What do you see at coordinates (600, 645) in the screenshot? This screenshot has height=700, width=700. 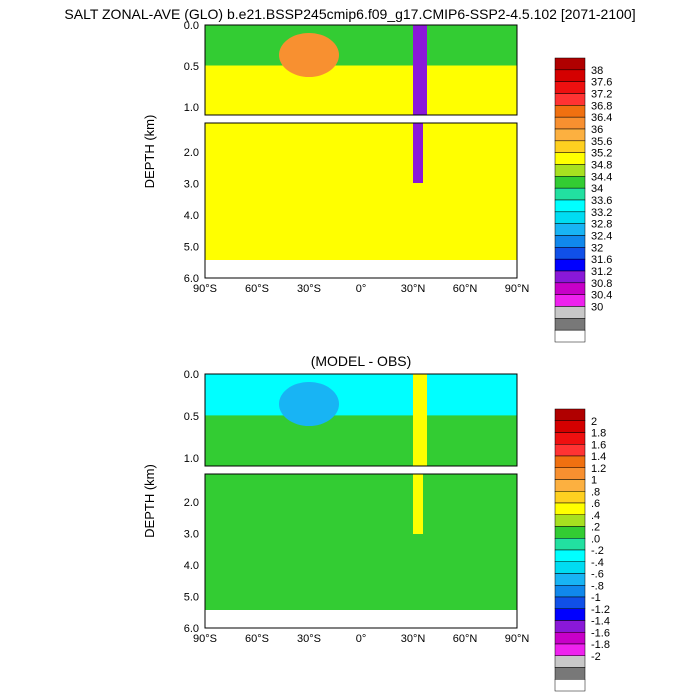 I see `colorbar-label: -1.8` at bounding box center [600, 645].